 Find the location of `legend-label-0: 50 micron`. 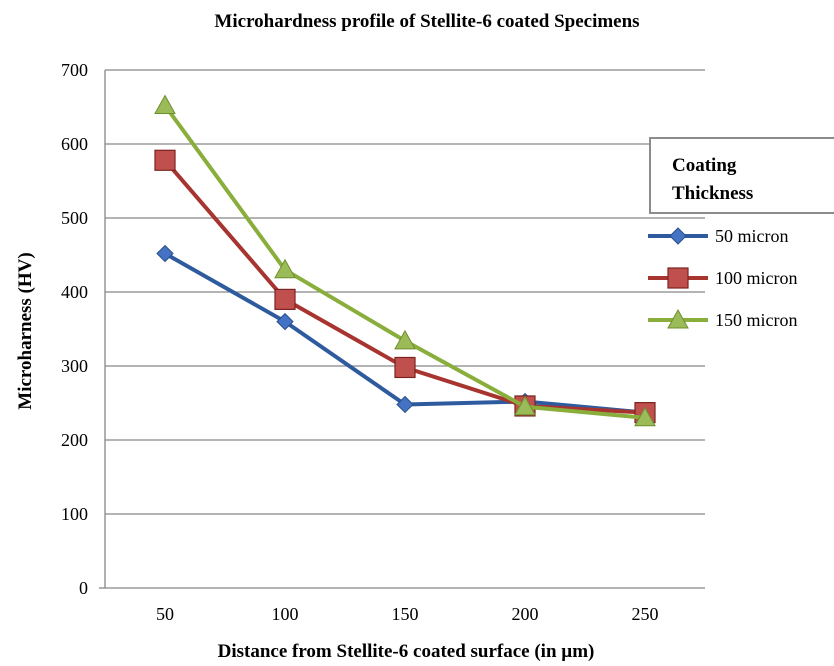

legend-label-0: 50 micron is located at coordinates (752, 236).